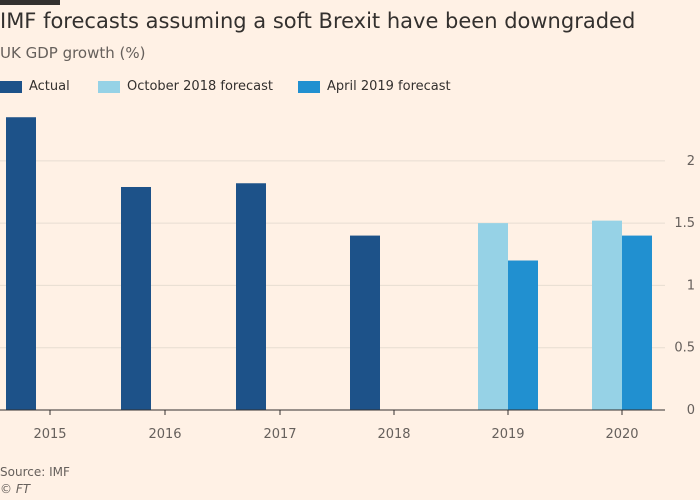  I want to click on bar-2019-october-2018, so click(493, 316).